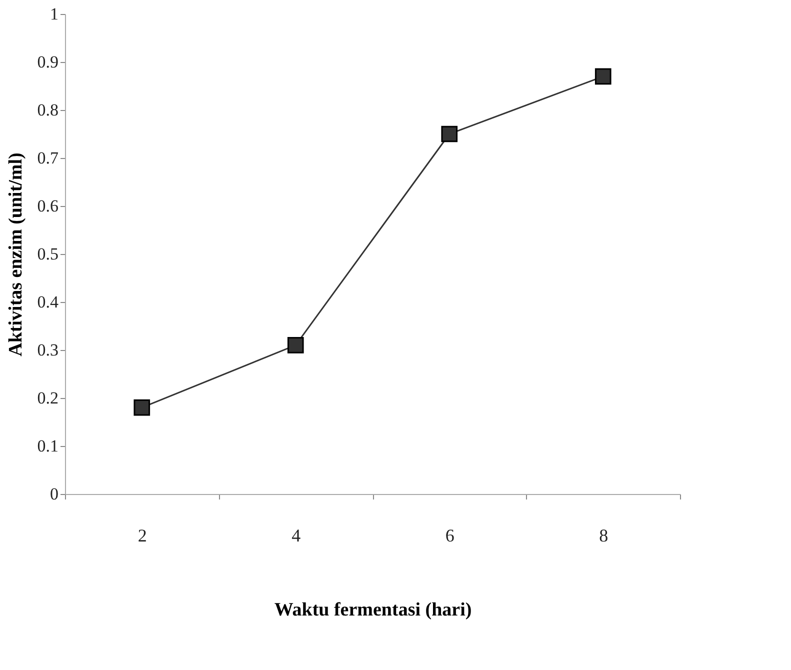  What do you see at coordinates (47, 110) in the screenshot?
I see `y-tick-label: 0.8` at bounding box center [47, 110].